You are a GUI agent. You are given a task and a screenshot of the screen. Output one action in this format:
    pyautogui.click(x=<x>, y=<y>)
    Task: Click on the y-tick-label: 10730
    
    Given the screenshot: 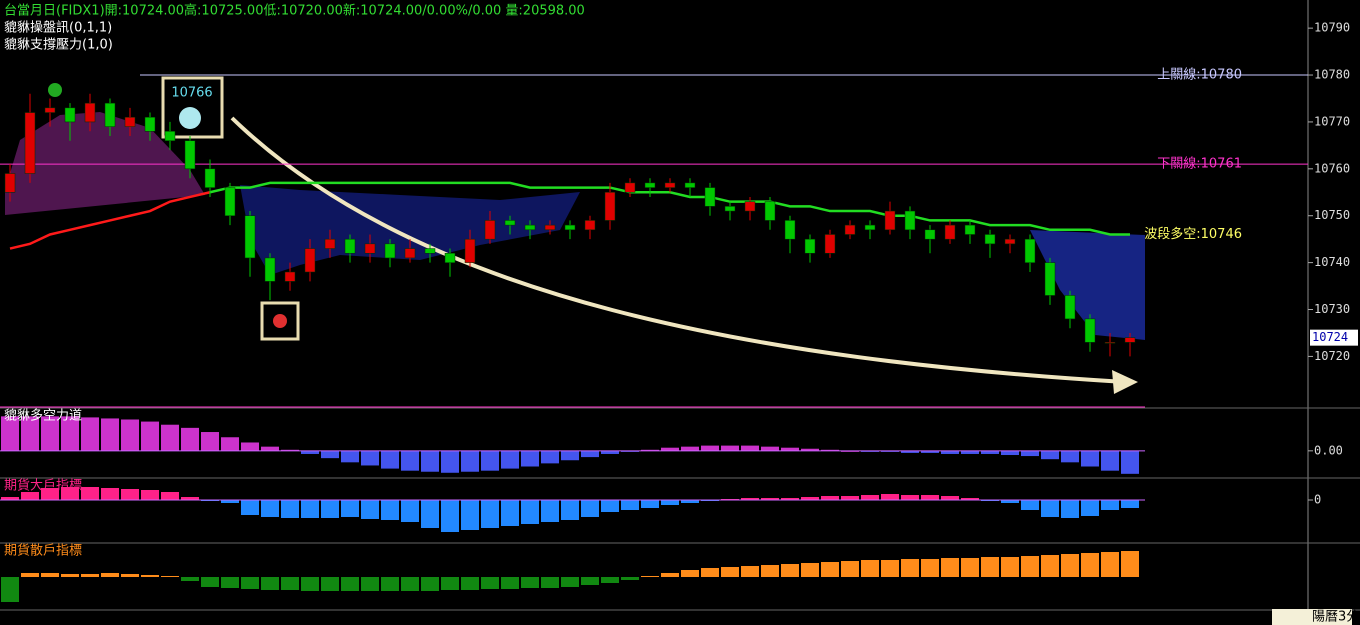 What is the action you would take?
    pyautogui.click(x=1332, y=309)
    